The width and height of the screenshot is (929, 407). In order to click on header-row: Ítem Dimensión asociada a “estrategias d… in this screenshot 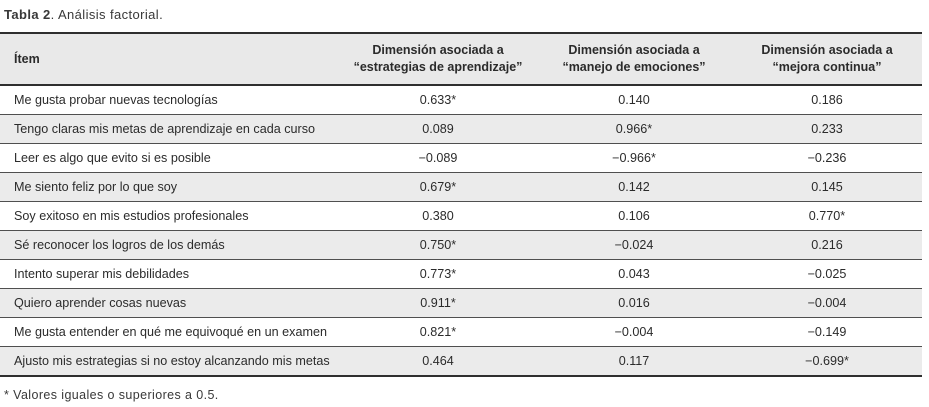, I will do `click(461, 59)`.